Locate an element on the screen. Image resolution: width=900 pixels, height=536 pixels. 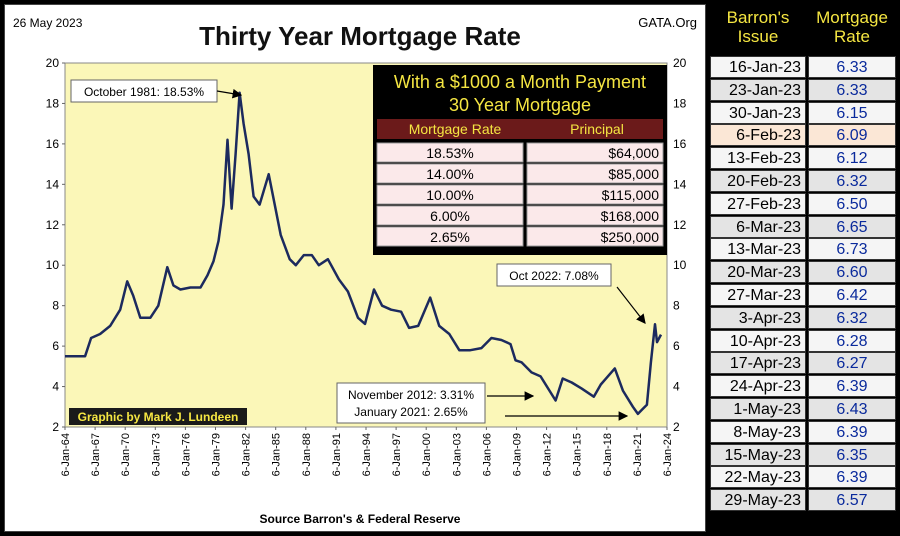
x-tick-label: 6-Jan-73 is located at coordinates (156, 454).